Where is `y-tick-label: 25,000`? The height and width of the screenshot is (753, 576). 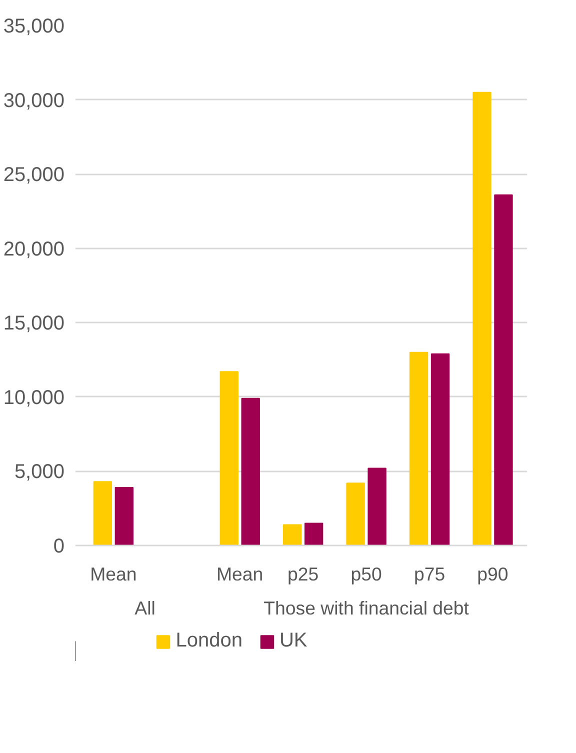
y-tick-label: 25,000 is located at coordinates (33, 175).